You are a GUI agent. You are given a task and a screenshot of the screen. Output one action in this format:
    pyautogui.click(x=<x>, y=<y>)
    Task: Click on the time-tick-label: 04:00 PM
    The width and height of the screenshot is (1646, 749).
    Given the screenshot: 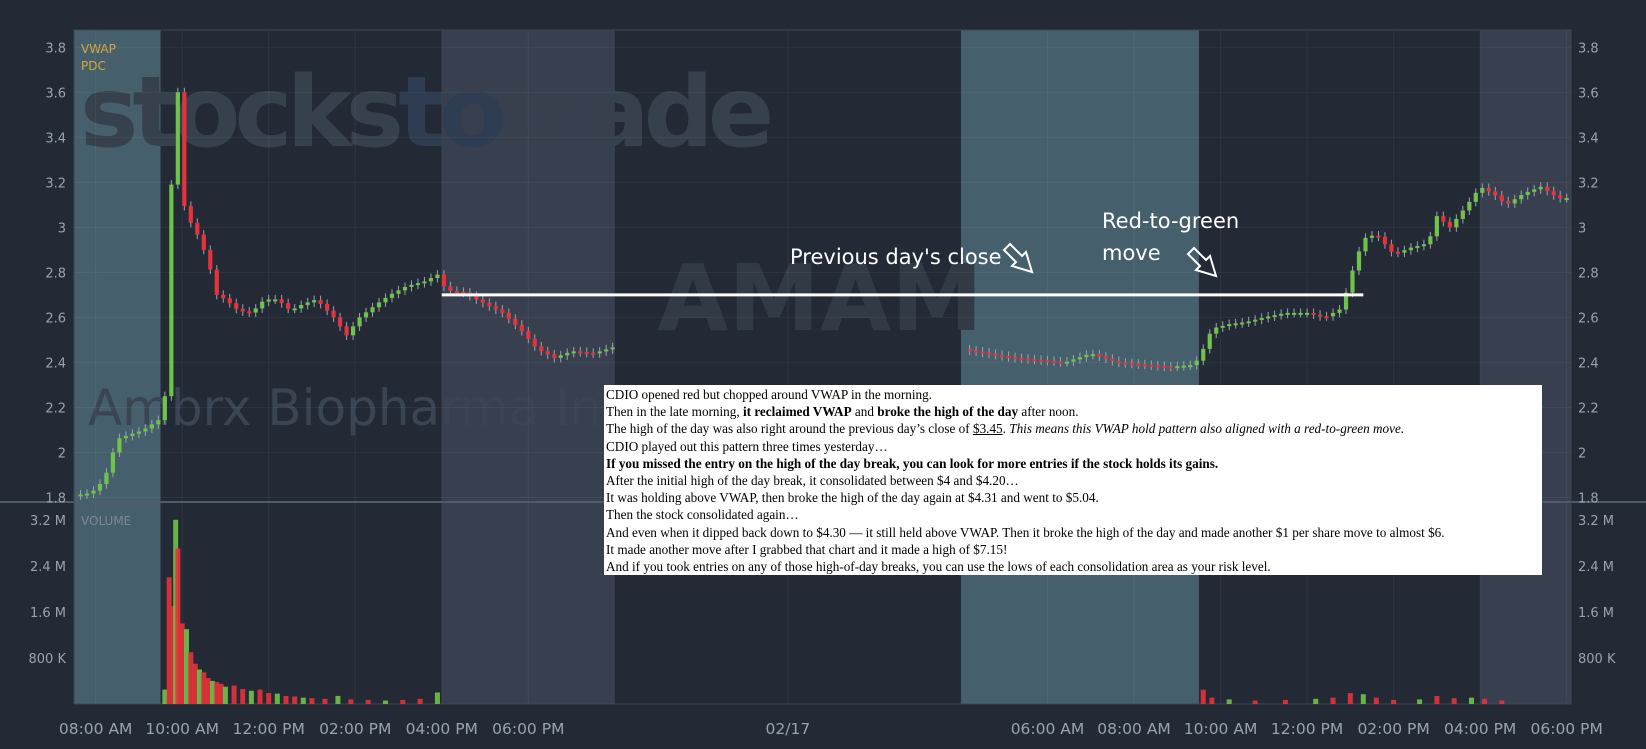 What is the action you would take?
    pyautogui.click(x=442, y=729)
    